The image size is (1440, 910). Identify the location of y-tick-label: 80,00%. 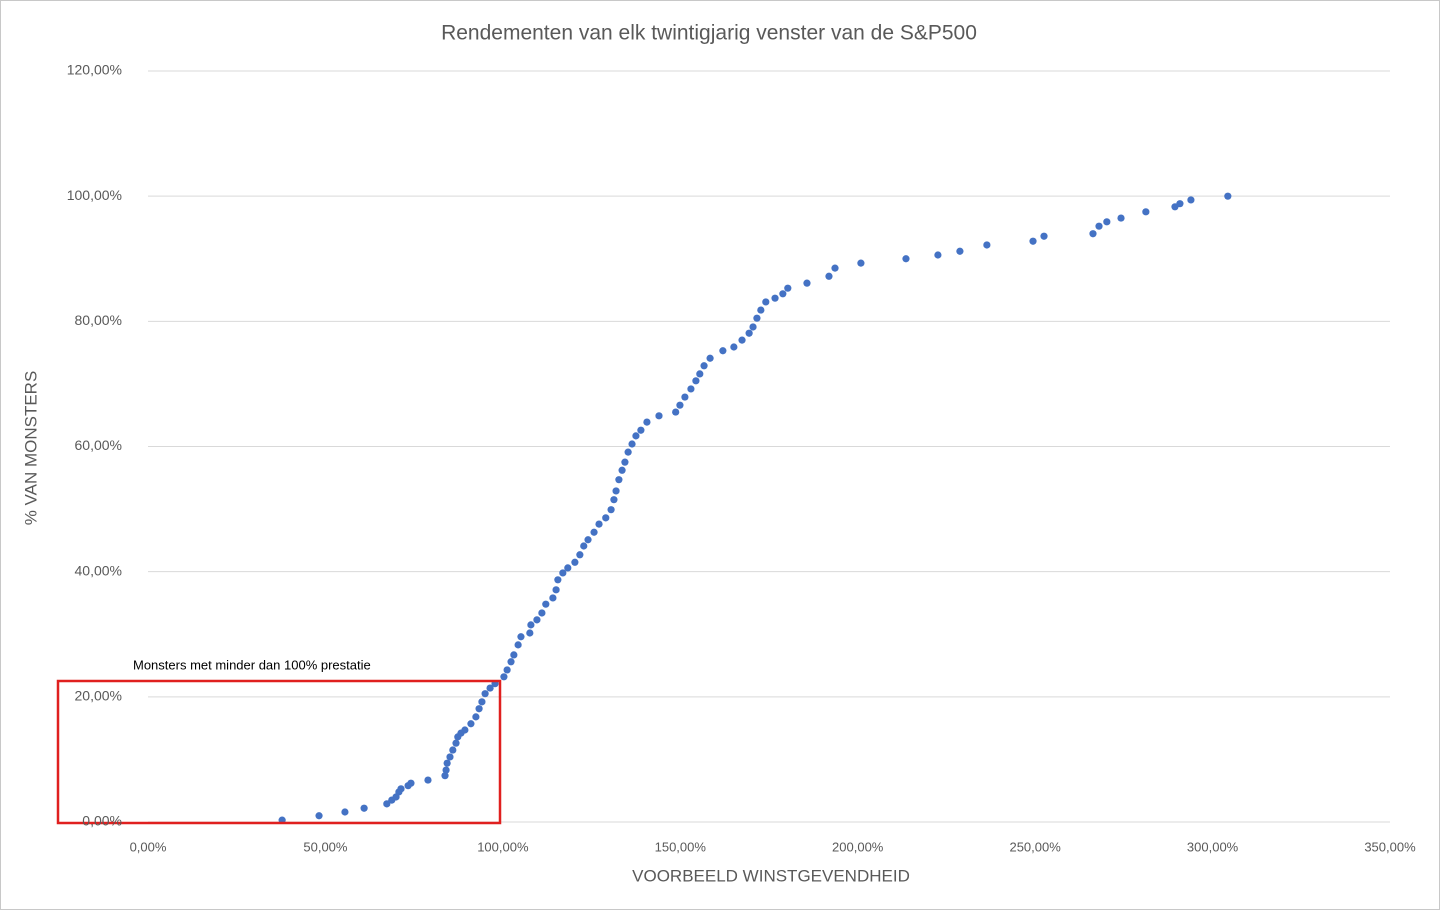
(98, 320).